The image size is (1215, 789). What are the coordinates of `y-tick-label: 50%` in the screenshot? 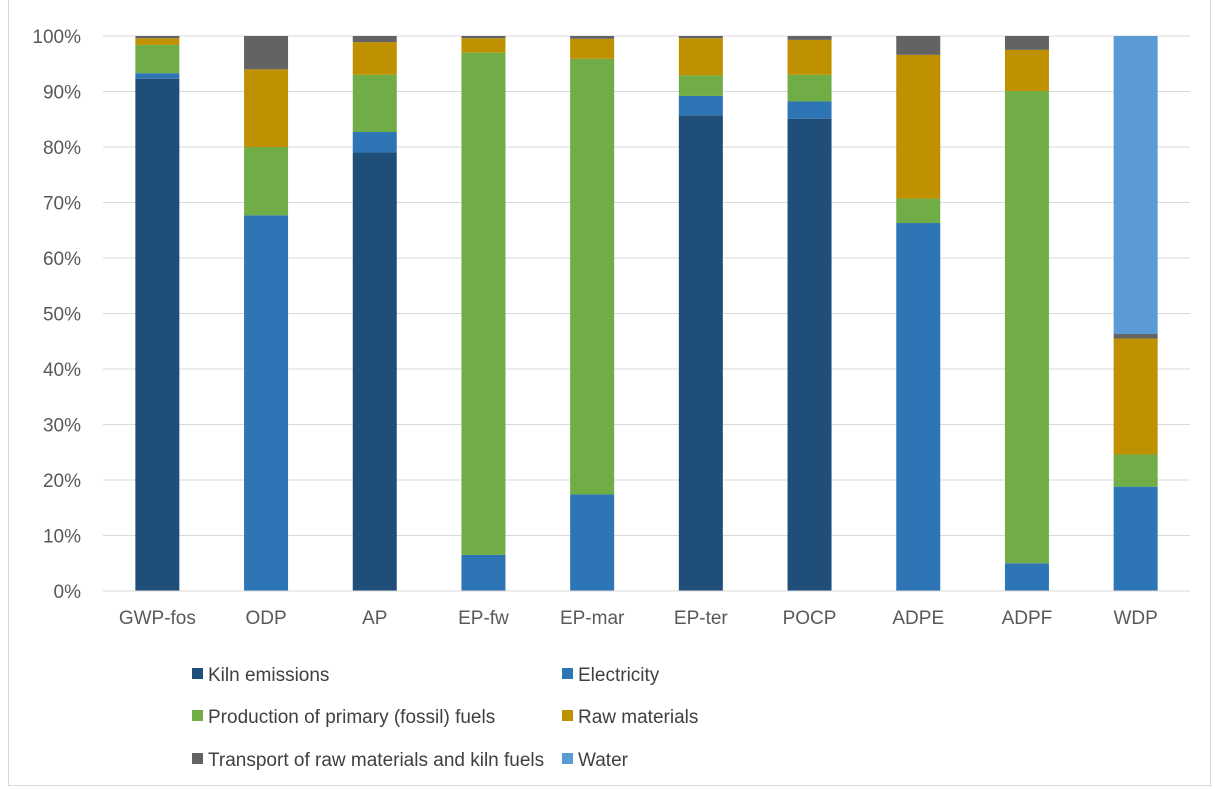 It's located at (62, 315).